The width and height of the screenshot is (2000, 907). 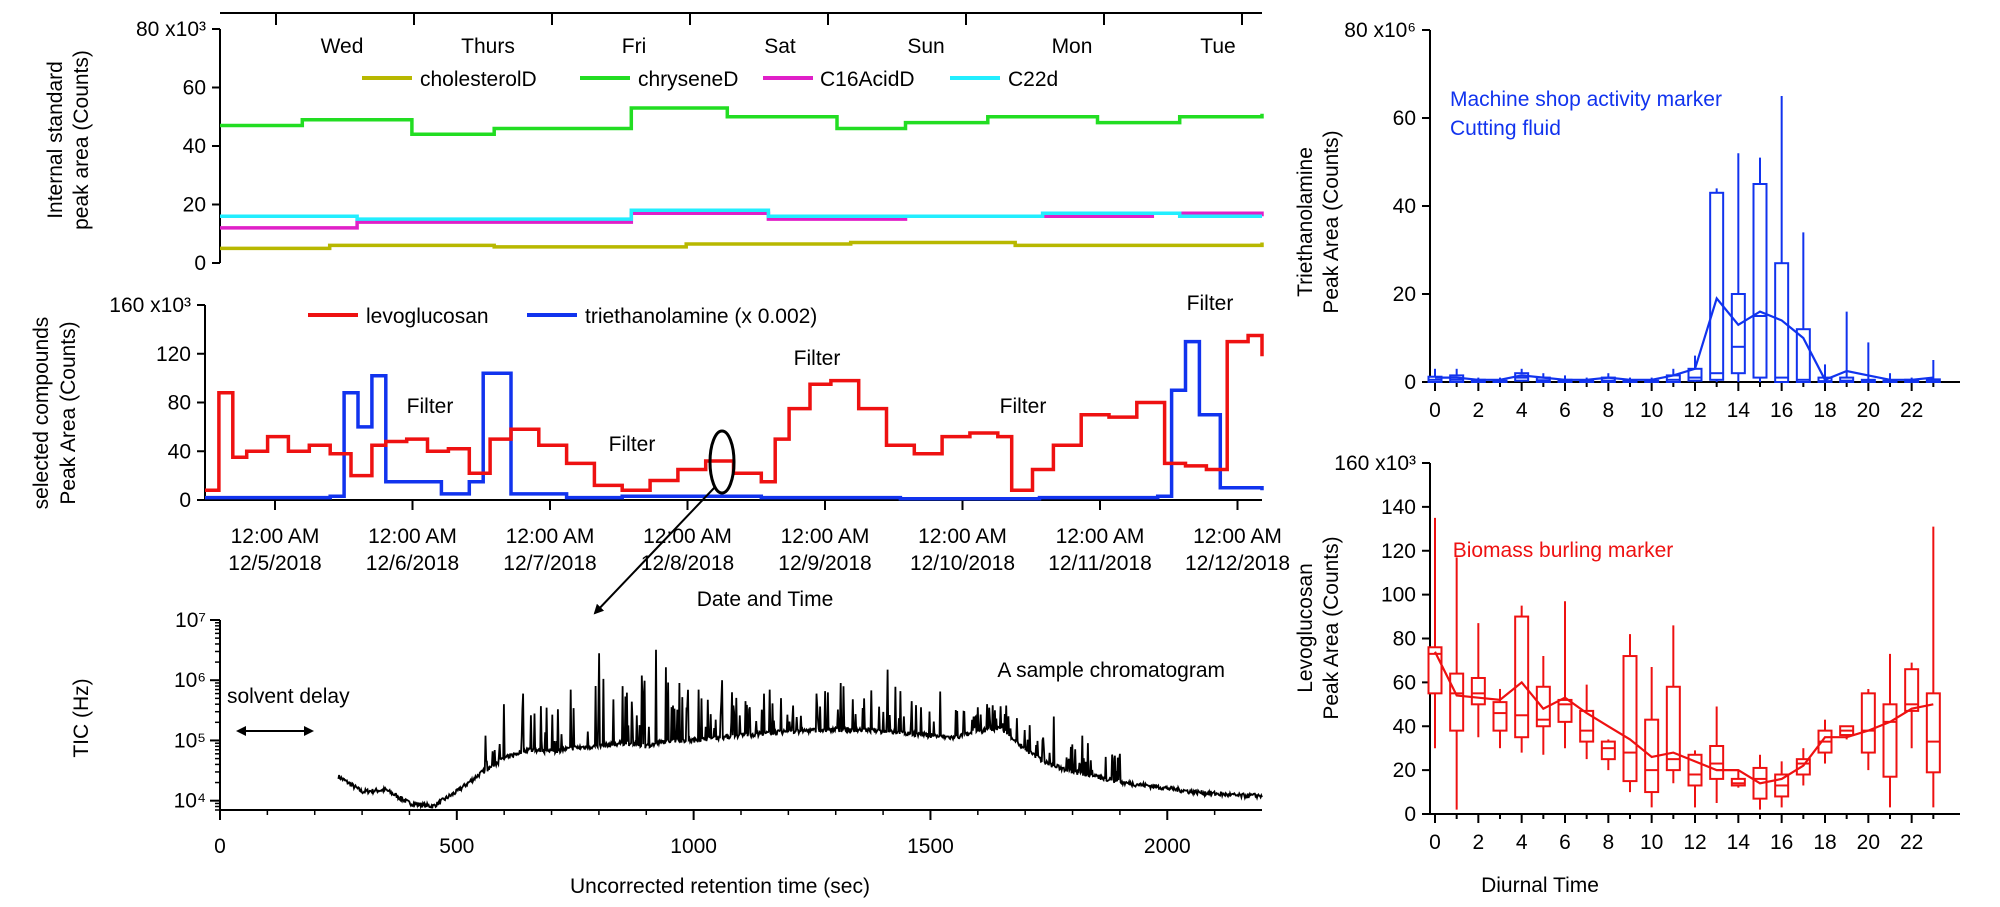 What do you see at coordinates (68, 412) in the screenshot?
I see `selected-ylabel-line2: Peak Area (Counts)` at bounding box center [68, 412].